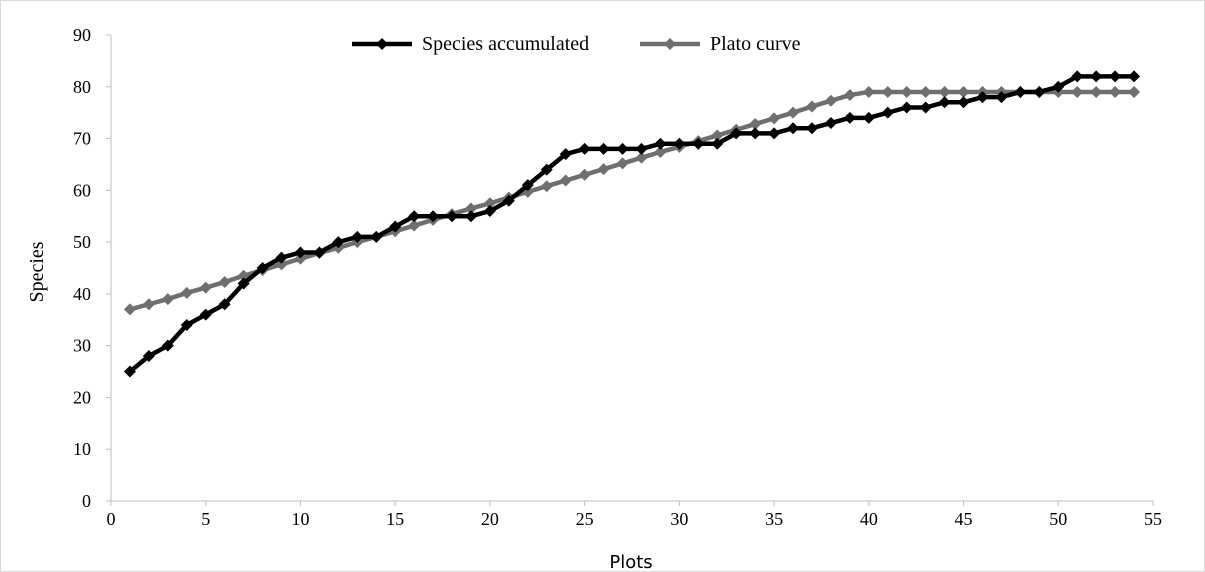 This screenshot has height=572, width=1205. Describe the element at coordinates (82, 139) in the screenshot. I see `y-tick-label: 70` at that location.